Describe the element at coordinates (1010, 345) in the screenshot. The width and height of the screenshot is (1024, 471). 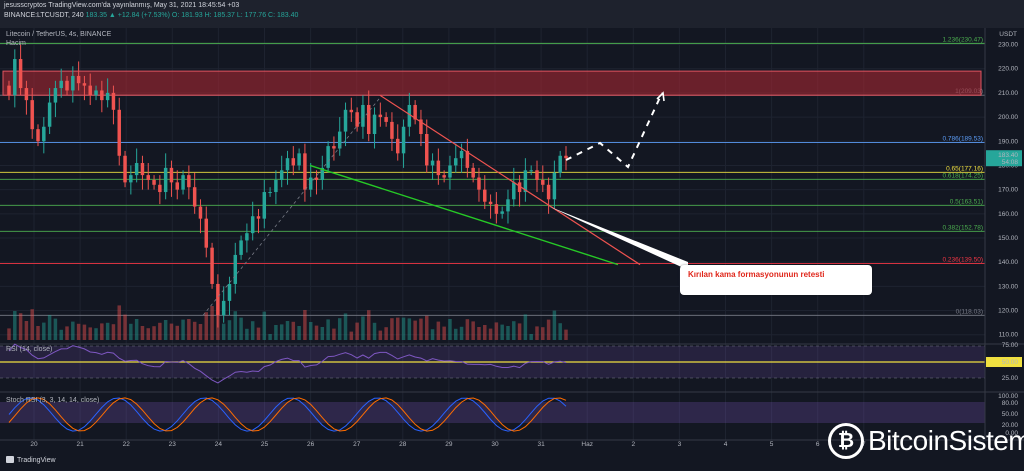
I see `rsi-tick: 75.00` at that location.